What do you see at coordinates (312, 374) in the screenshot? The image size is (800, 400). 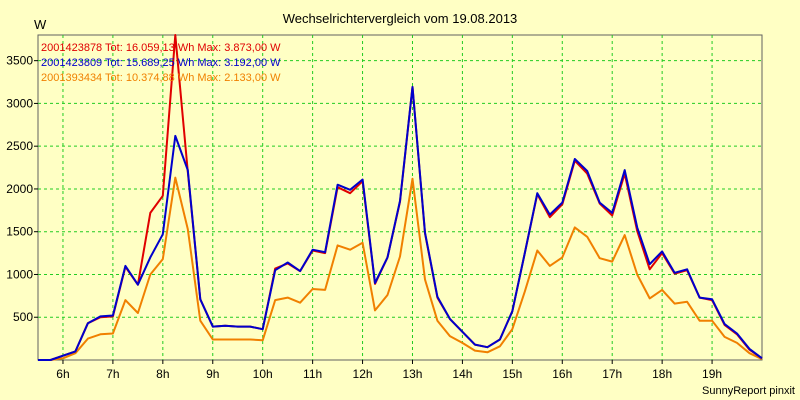 I see `x-tick-label: 11h` at bounding box center [312, 374].